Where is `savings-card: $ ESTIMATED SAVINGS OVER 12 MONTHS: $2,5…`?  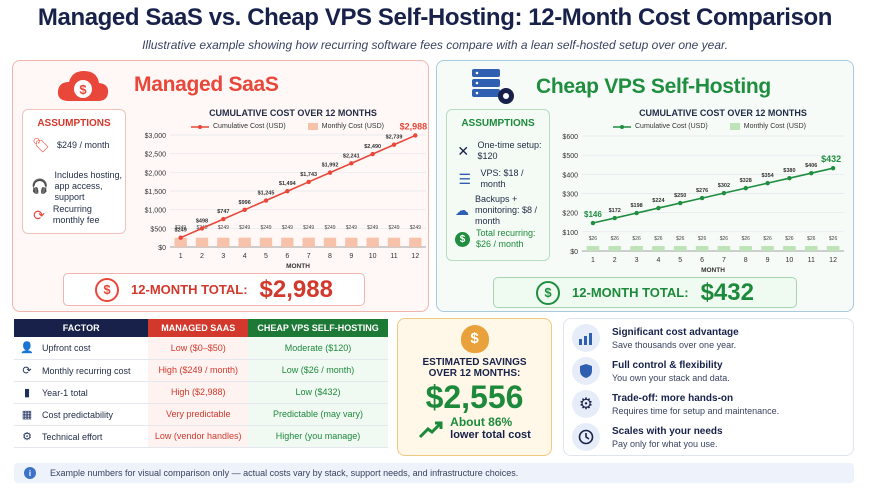 savings-card: $ ESTIMATED SAVINGS OVER 12 MONTHS: $2,5… is located at coordinates (474, 387).